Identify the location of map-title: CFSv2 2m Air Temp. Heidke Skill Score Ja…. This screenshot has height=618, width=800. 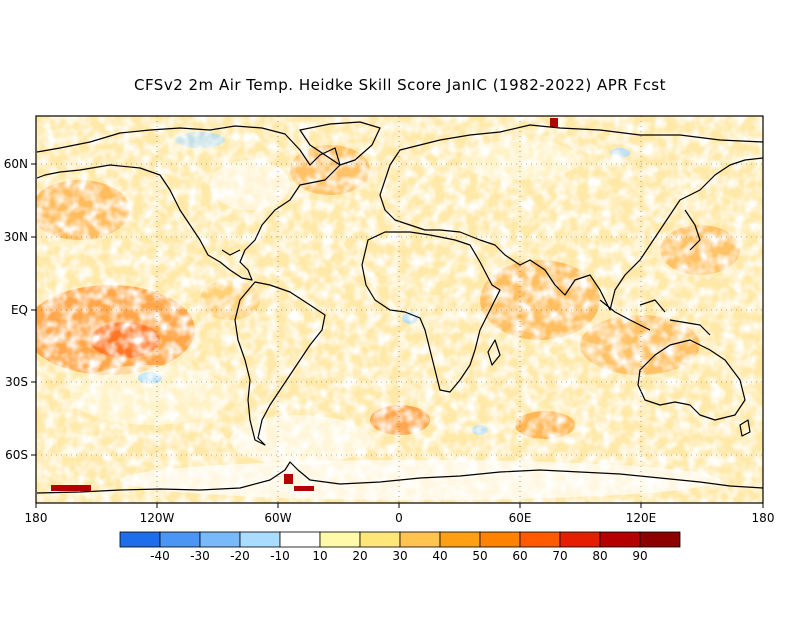
(400, 85).